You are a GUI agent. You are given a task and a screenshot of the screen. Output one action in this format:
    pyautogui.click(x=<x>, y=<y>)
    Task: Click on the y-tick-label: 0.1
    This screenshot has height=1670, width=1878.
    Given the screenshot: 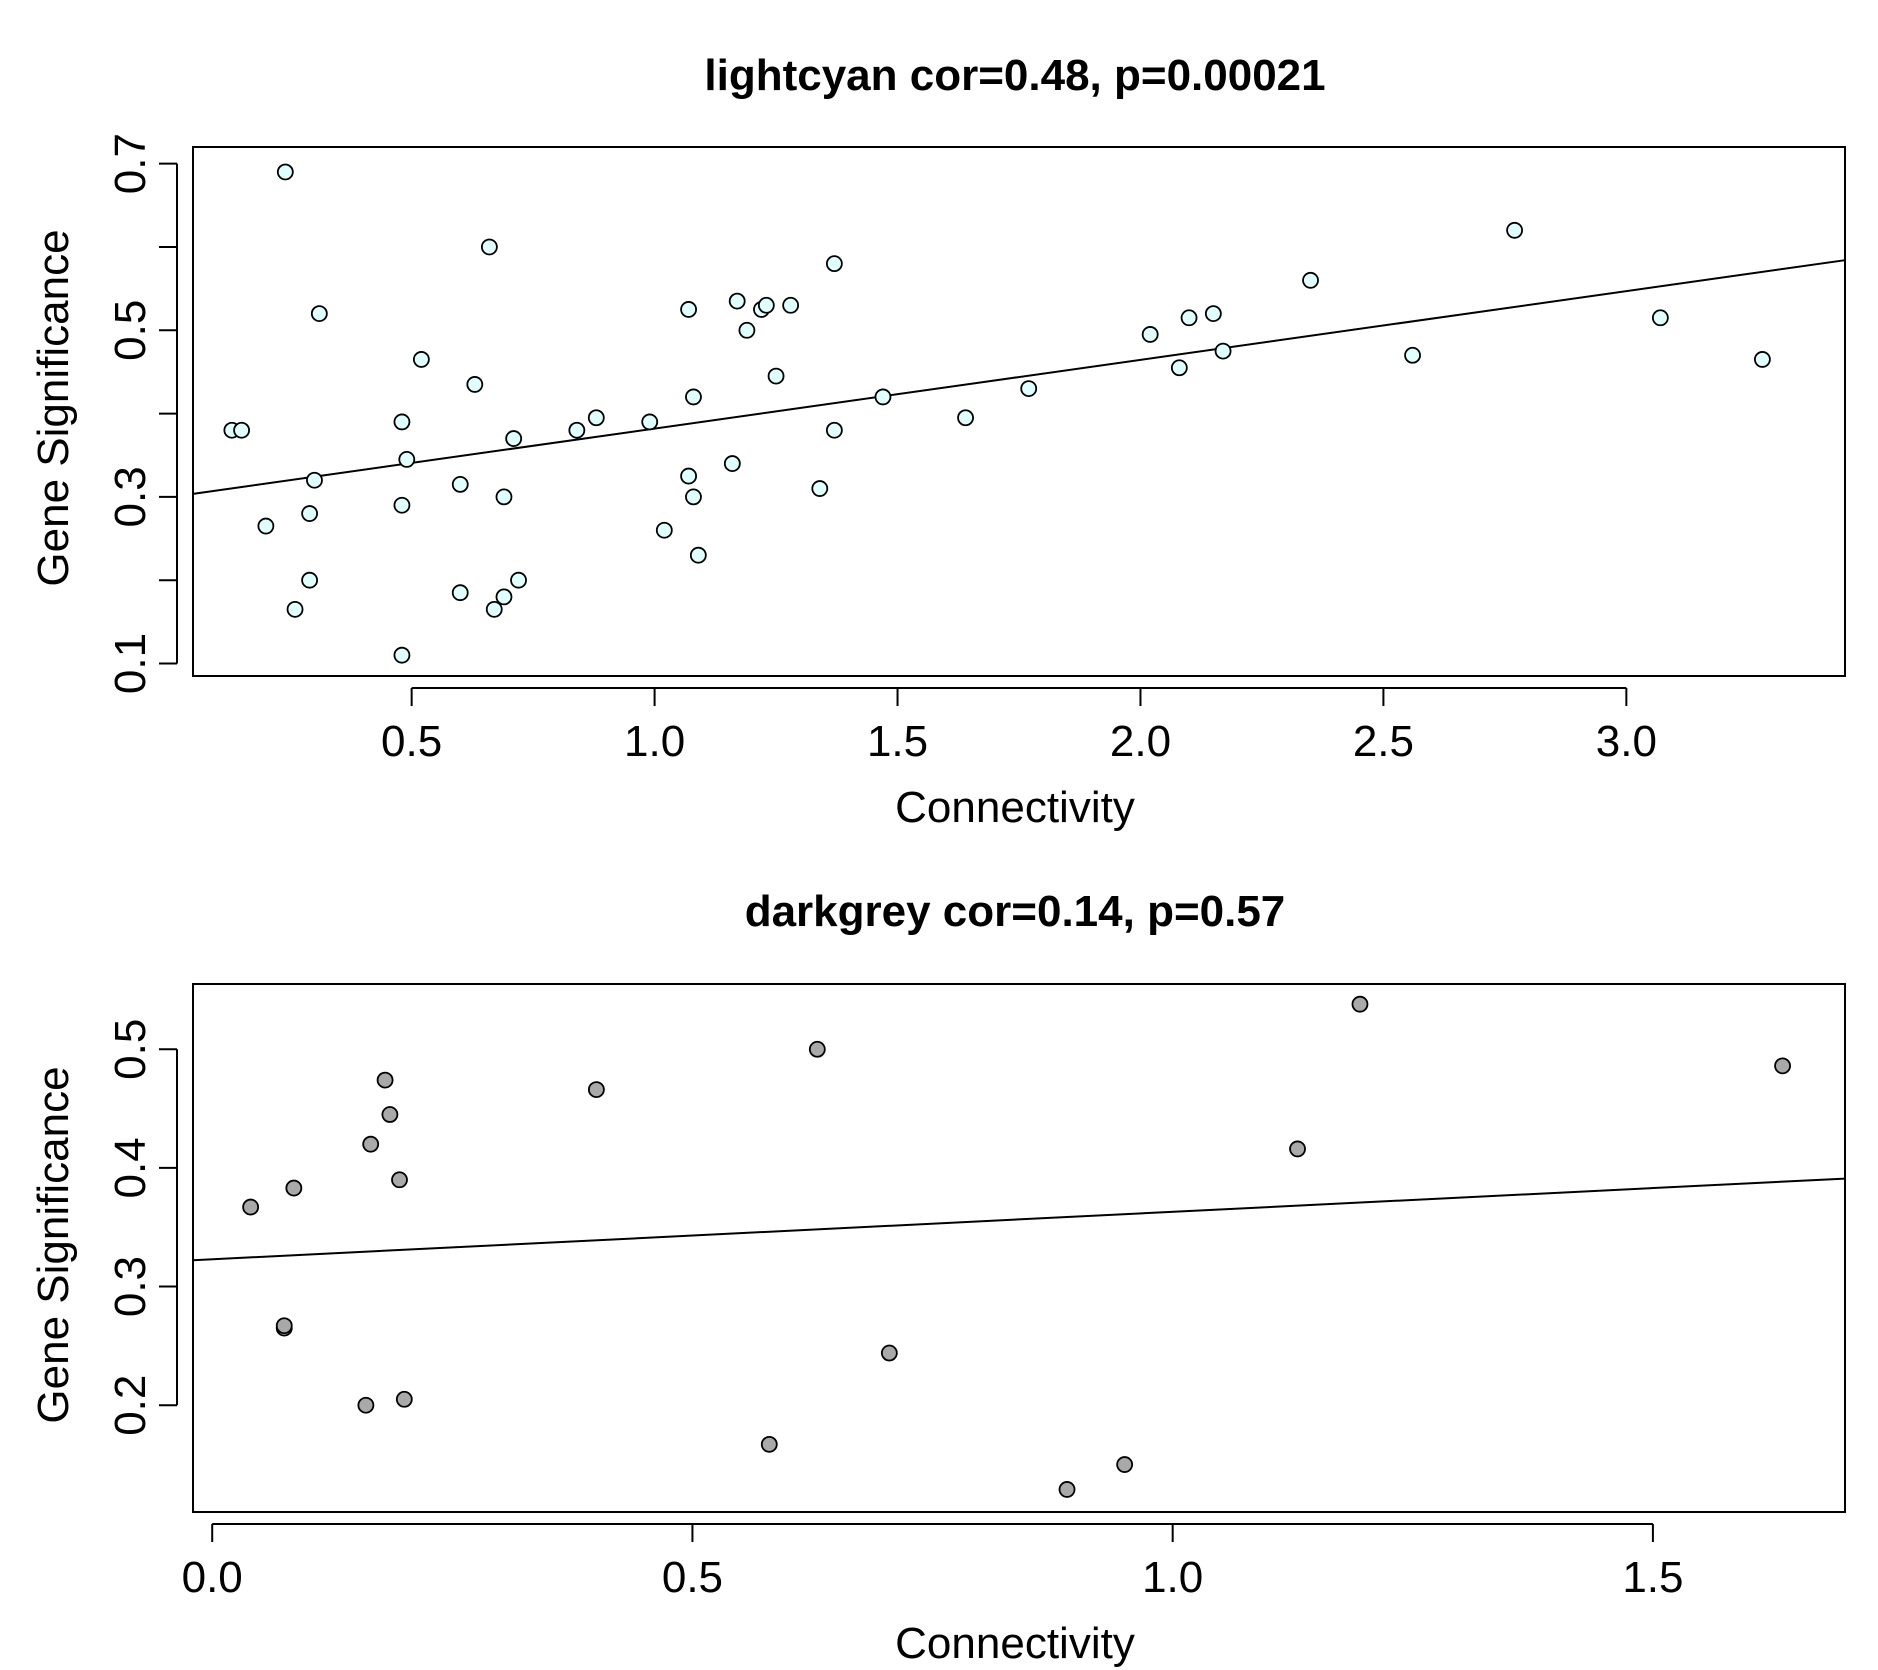 What is the action you would take?
    pyautogui.click(x=130, y=663)
    